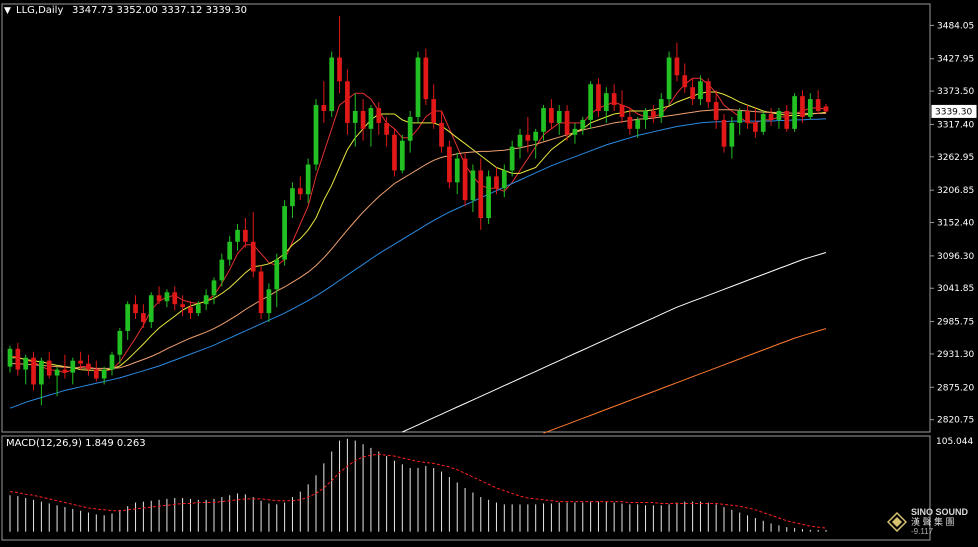 The image size is (978, 547). I want to click on price-tick-label: 2931.30, so click(955, 355).